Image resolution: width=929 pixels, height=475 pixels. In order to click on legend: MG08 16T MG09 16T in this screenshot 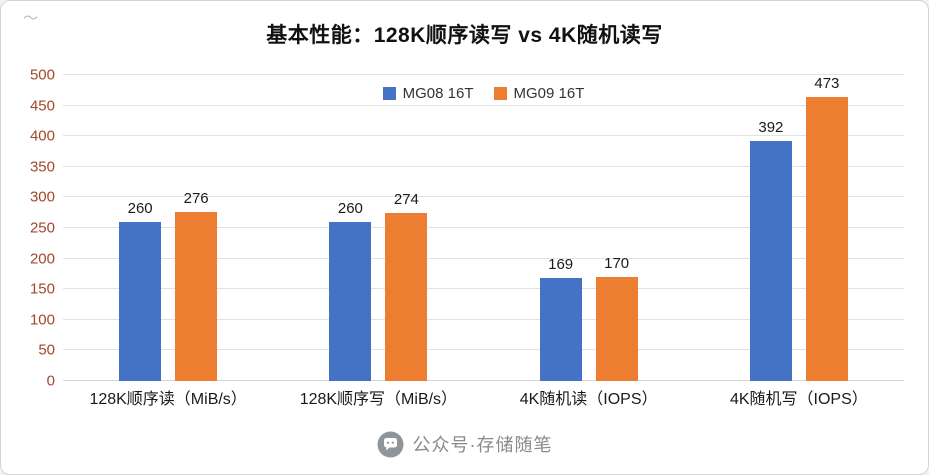, I will do `click(483, 93)`.